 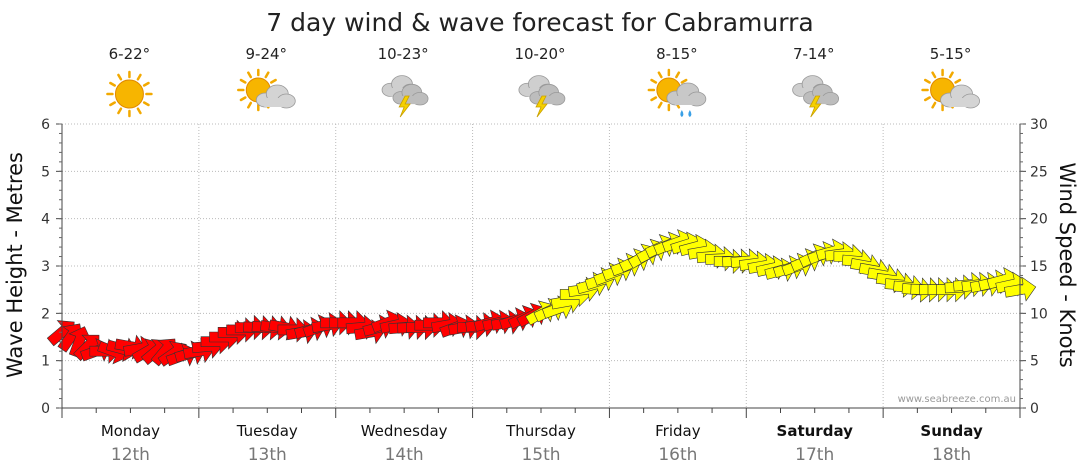 I want to click on y-tick-label-left: 5, so click(x=45, y=172).